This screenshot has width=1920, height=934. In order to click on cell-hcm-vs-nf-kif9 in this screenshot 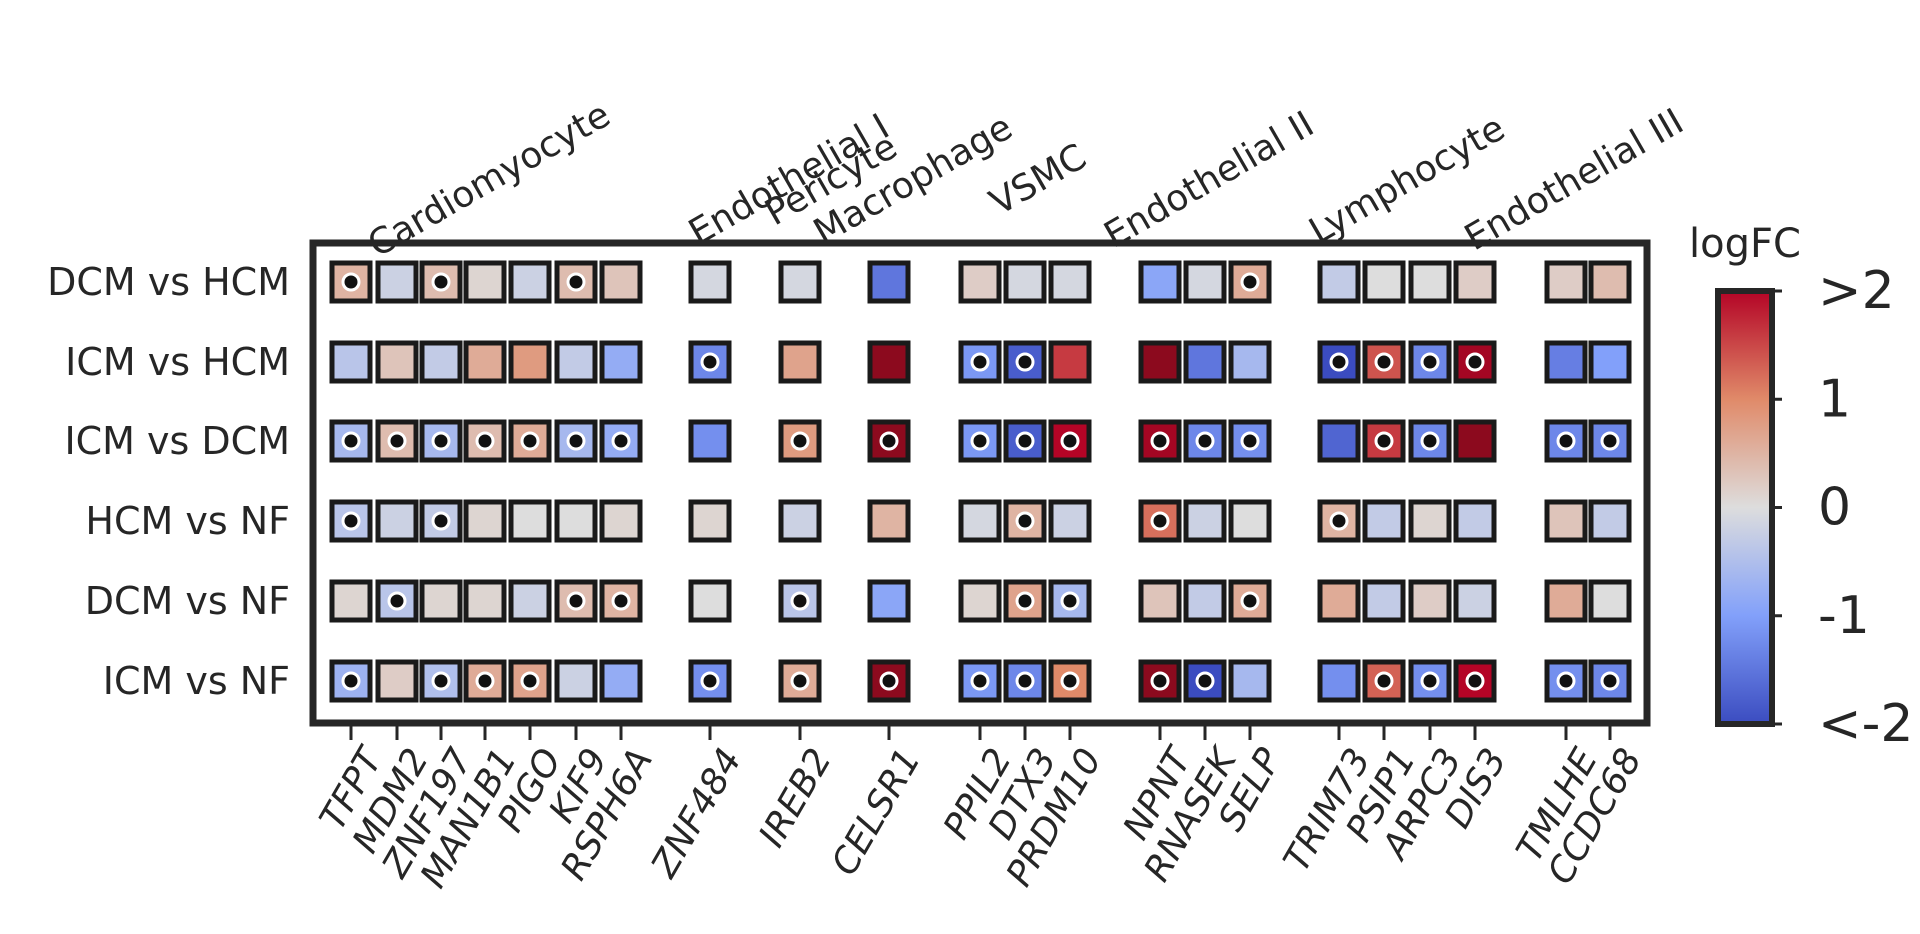, I will do `click(576, 521)`.